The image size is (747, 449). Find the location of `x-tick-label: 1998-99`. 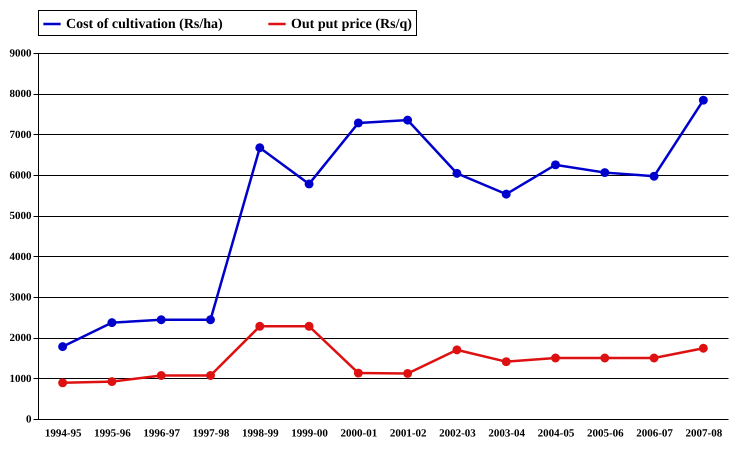

x-tick-label: 1998-99 is located at coordinates (261, 434).